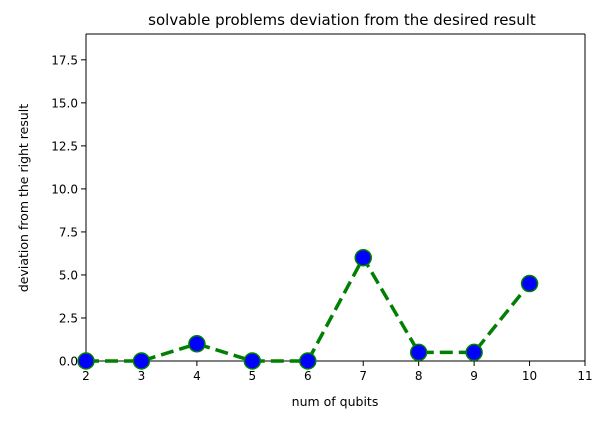 The width and height of the screenshot is (604, 424). What do you see at coordinates (197, 376) in the screenshot?
I see `x-tick-label: 4` at bounding box center [197, 376].